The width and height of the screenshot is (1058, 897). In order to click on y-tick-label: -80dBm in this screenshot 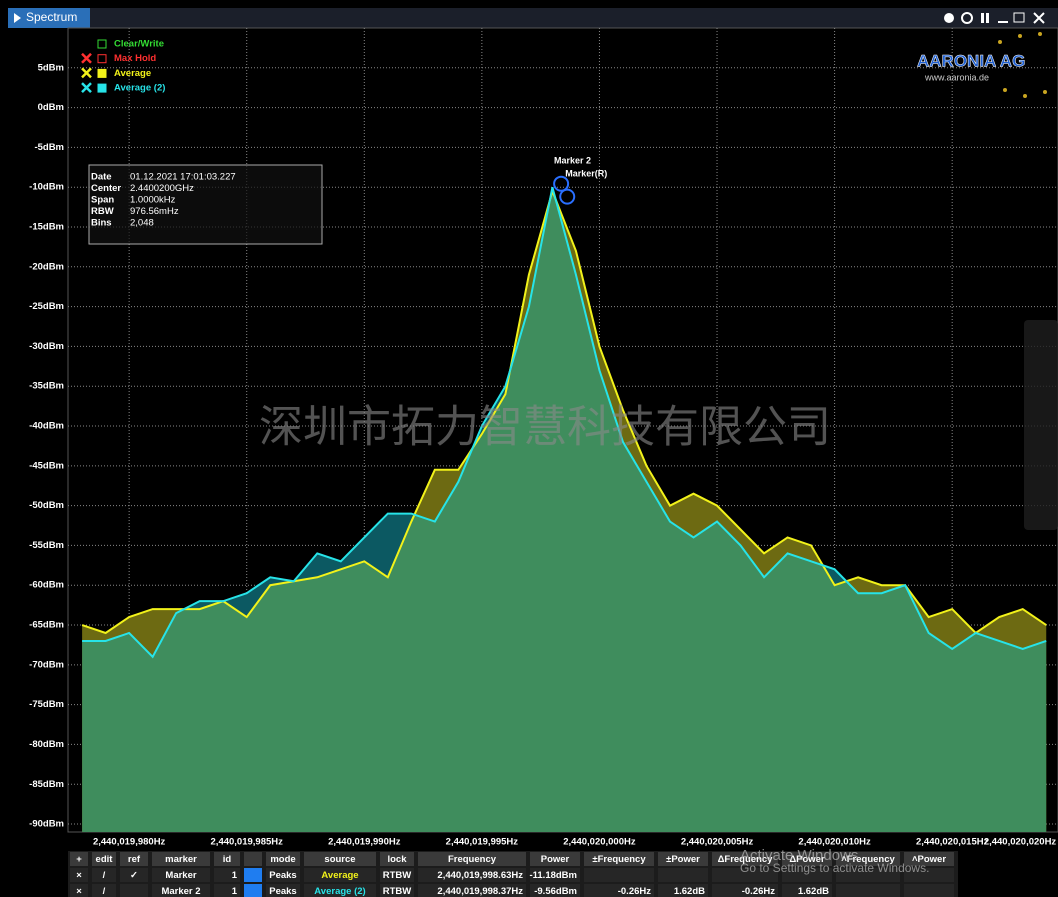, I will do `click(46, 744)`.